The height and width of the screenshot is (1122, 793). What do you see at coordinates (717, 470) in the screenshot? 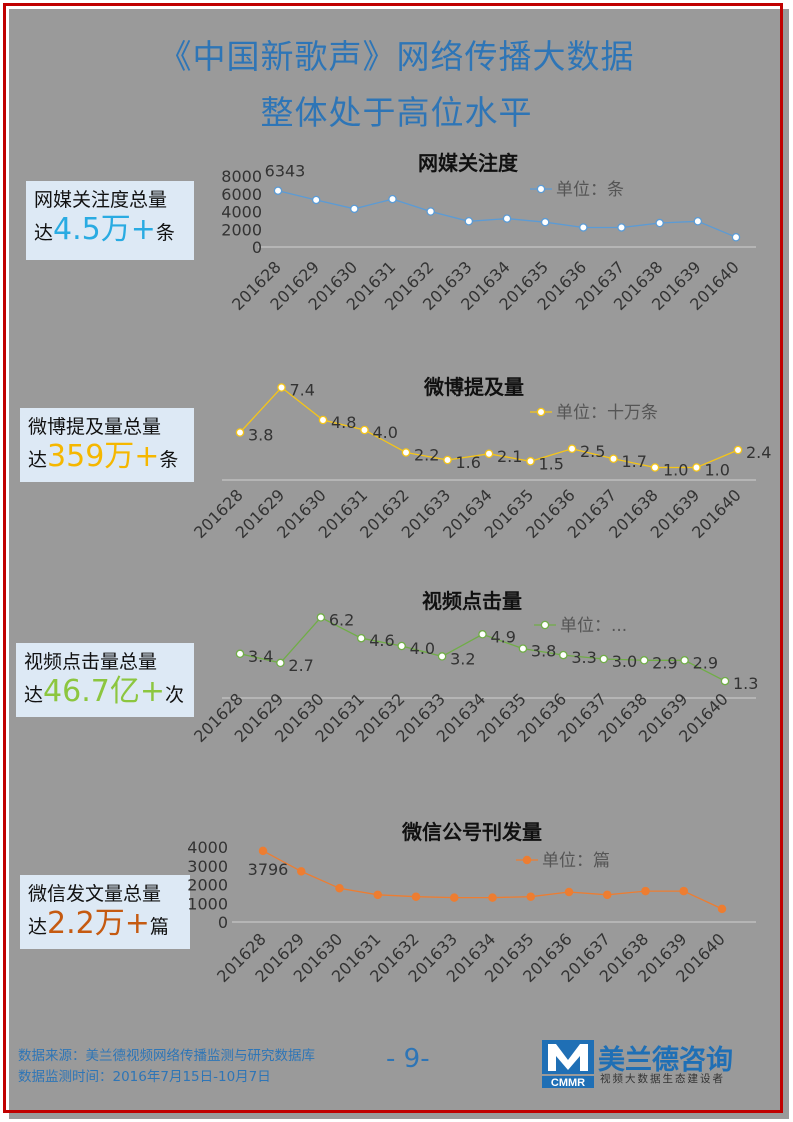
I see `data-label: 1.0` at bounding box center [717, 470].